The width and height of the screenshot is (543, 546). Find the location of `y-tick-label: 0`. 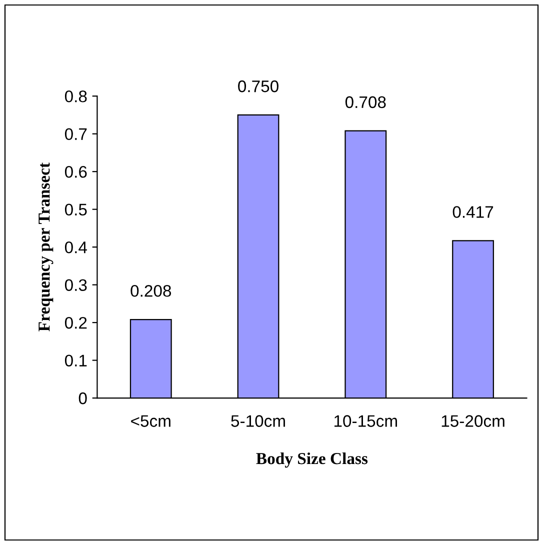

y-tick-label: 0 is located at coordinates (82, 398).